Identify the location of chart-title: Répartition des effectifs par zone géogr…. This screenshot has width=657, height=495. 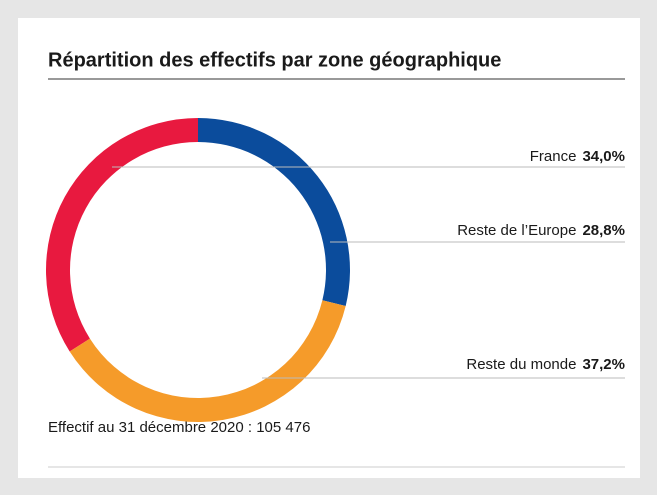
(274, 60).